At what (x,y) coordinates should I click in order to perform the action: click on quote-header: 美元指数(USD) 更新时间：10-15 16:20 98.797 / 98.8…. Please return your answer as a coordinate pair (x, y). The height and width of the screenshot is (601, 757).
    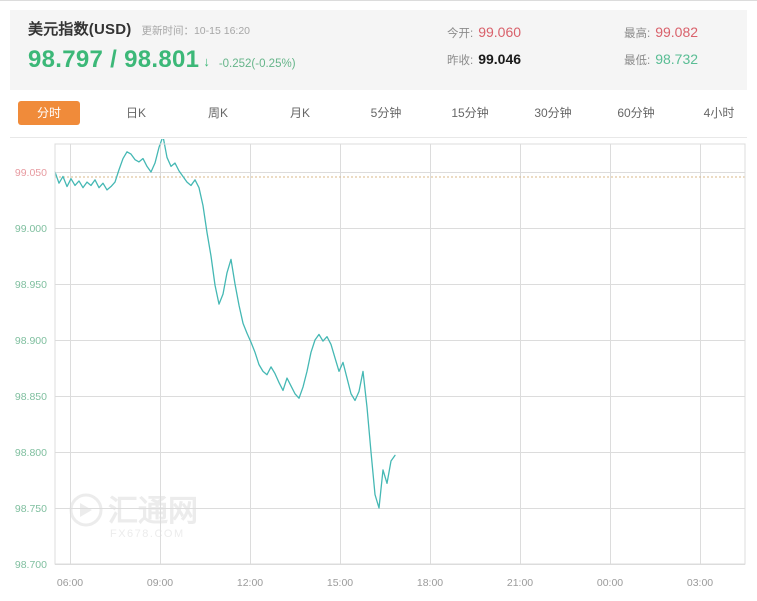
    Looking at the image, I should click on (378, 50).